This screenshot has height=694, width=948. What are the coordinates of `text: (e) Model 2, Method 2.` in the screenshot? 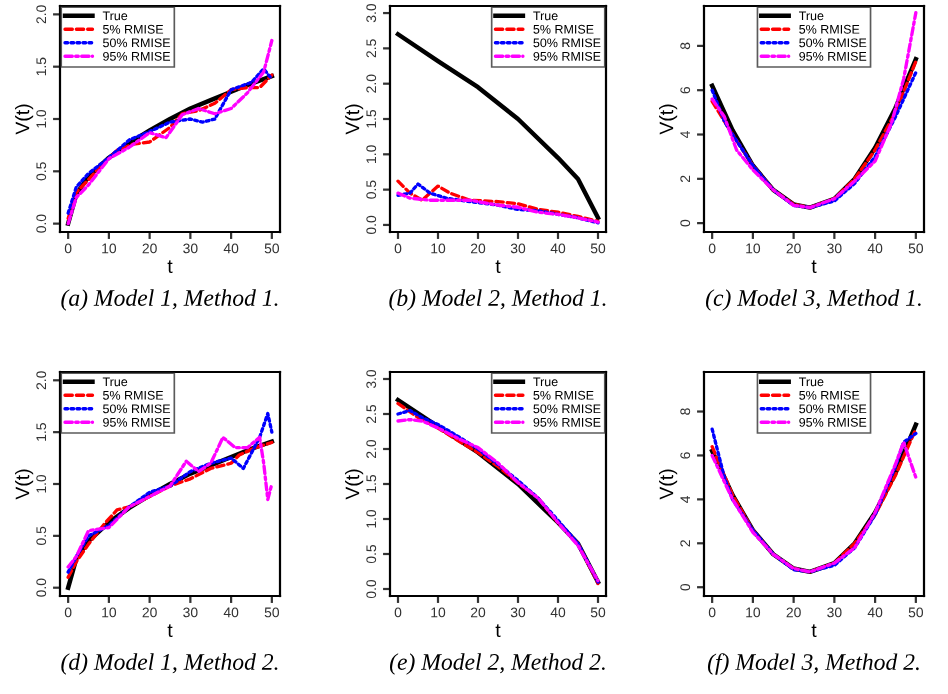 It's located at (497, 664).